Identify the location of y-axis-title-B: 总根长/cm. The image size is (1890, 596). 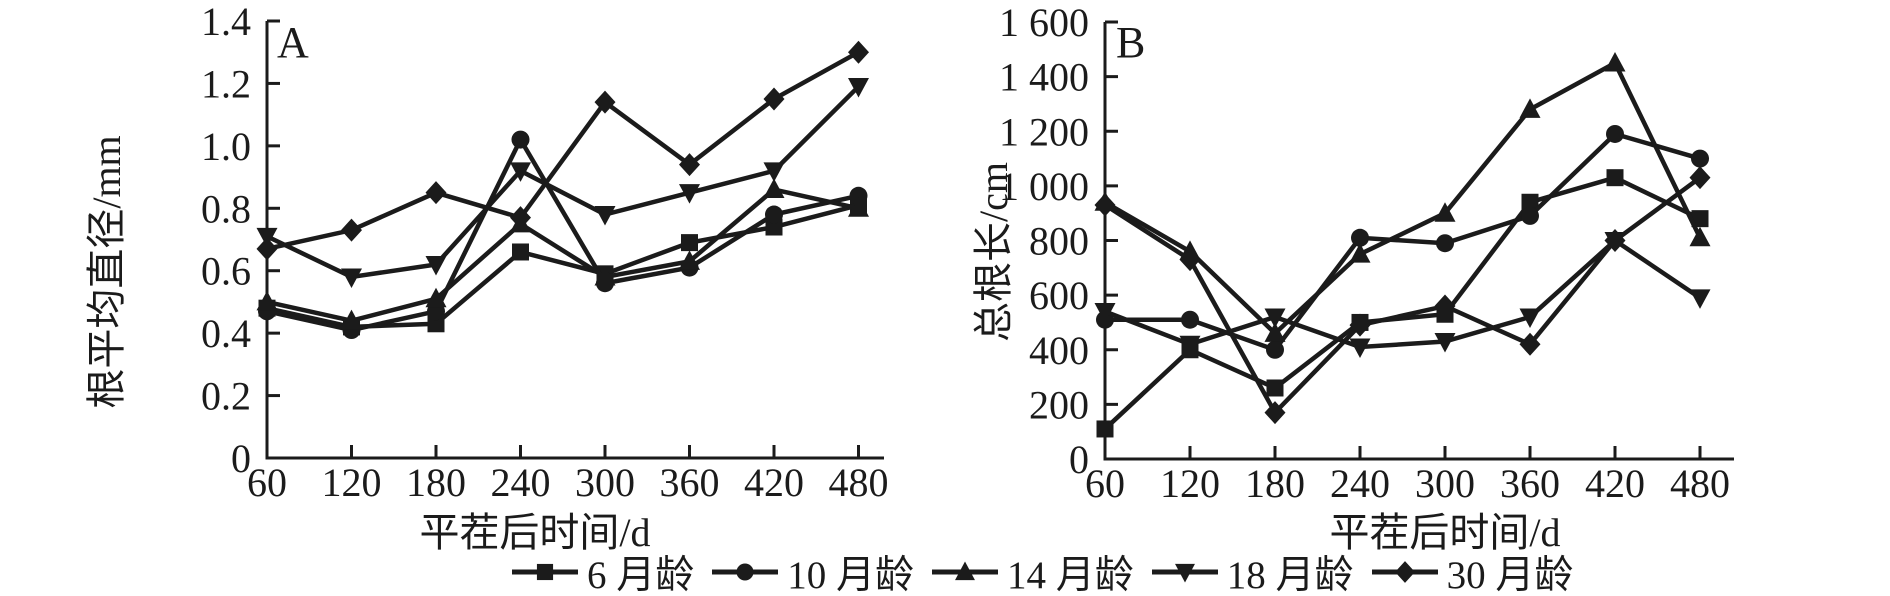
(993, 252).